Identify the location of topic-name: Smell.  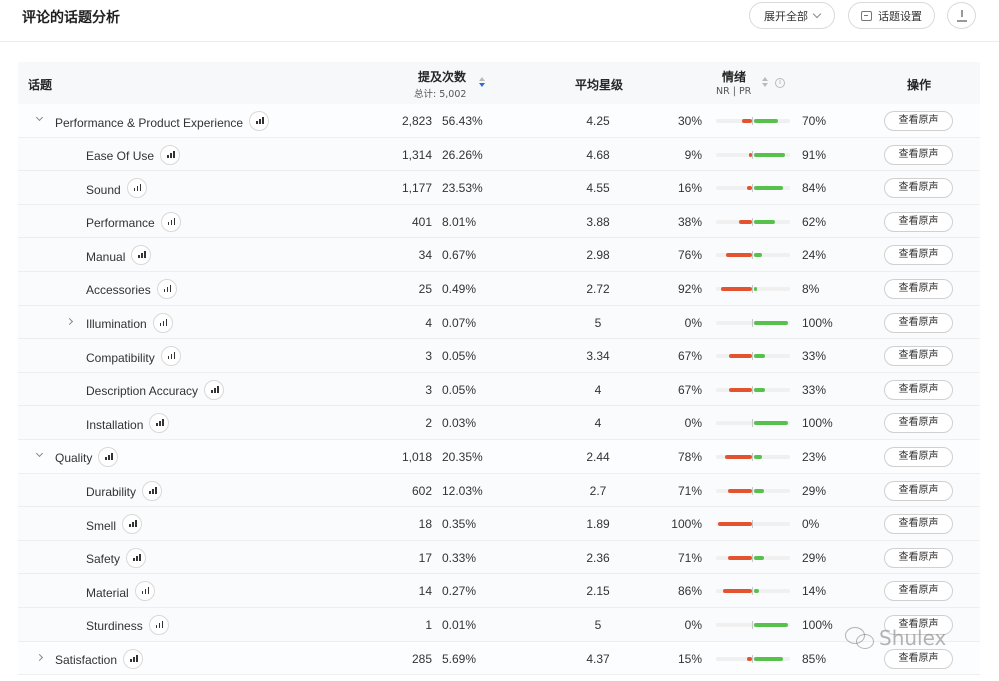
(114, 524).